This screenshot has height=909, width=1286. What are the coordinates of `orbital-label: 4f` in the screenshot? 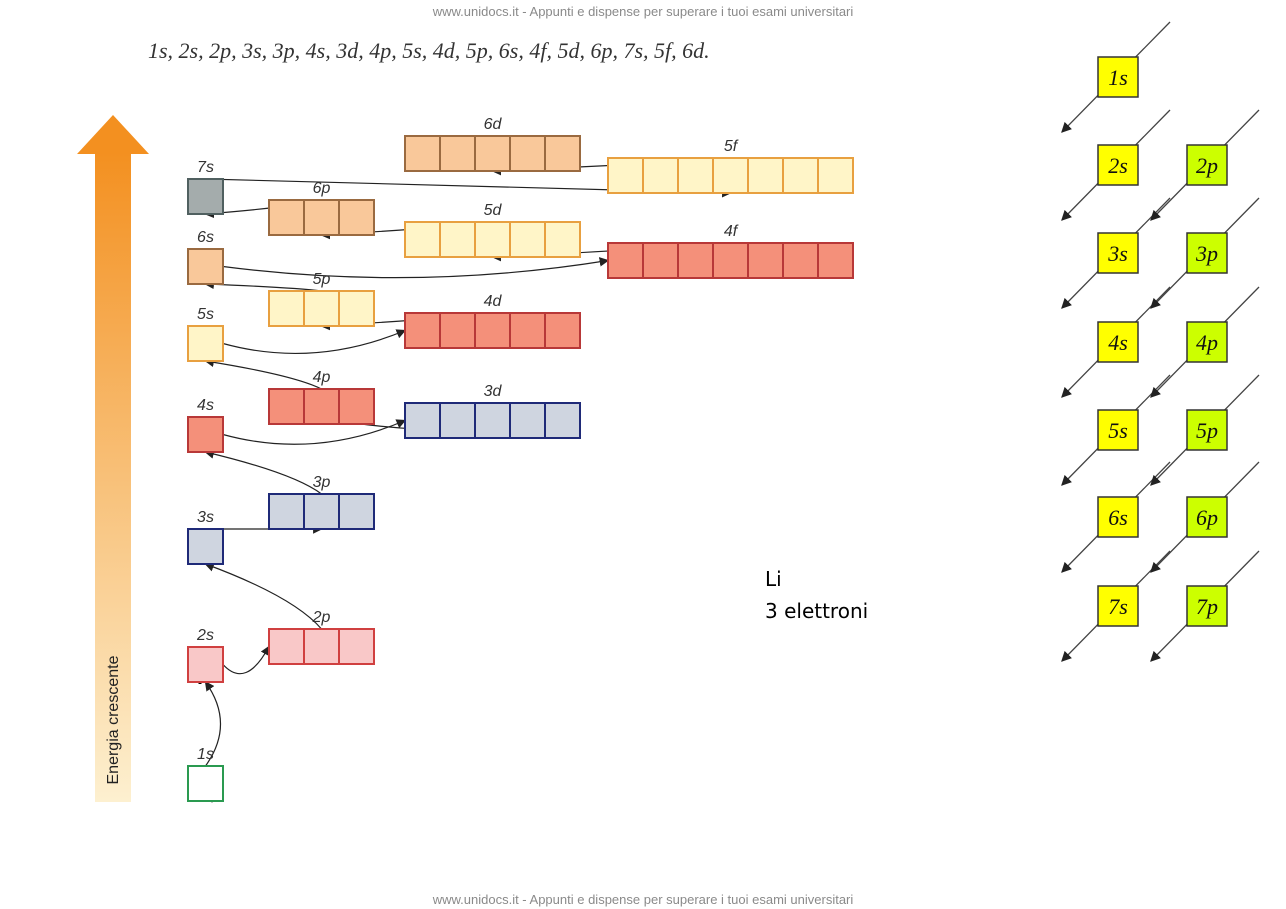 It's located at (731, 231).